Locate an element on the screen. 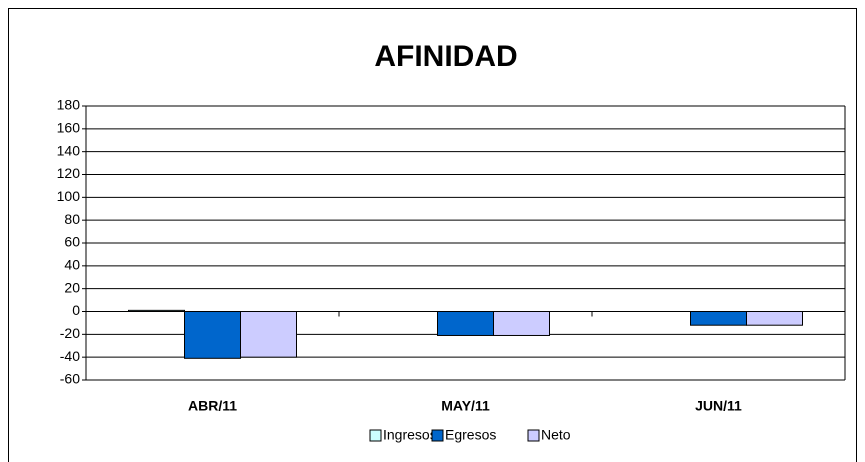 This screenshot has height=462, width=865. y-tick-label: 120 is located at coordinates (69, 173).